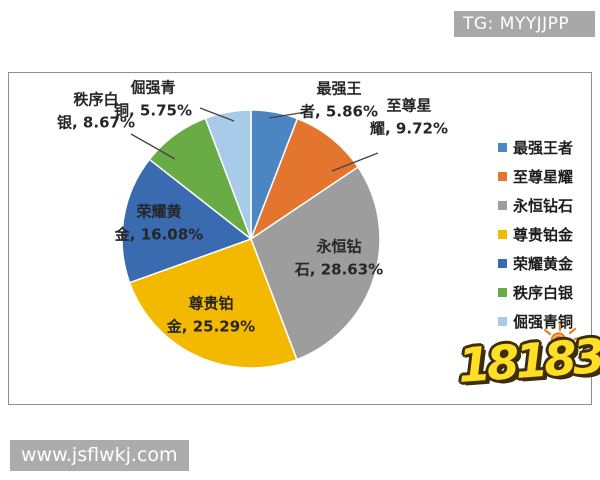 The image size is (600, 480). What do you see at coordinates (304, 179) in the screenshot?
I see `pie-slice-supreme-star` at bounding box center [304, 179].